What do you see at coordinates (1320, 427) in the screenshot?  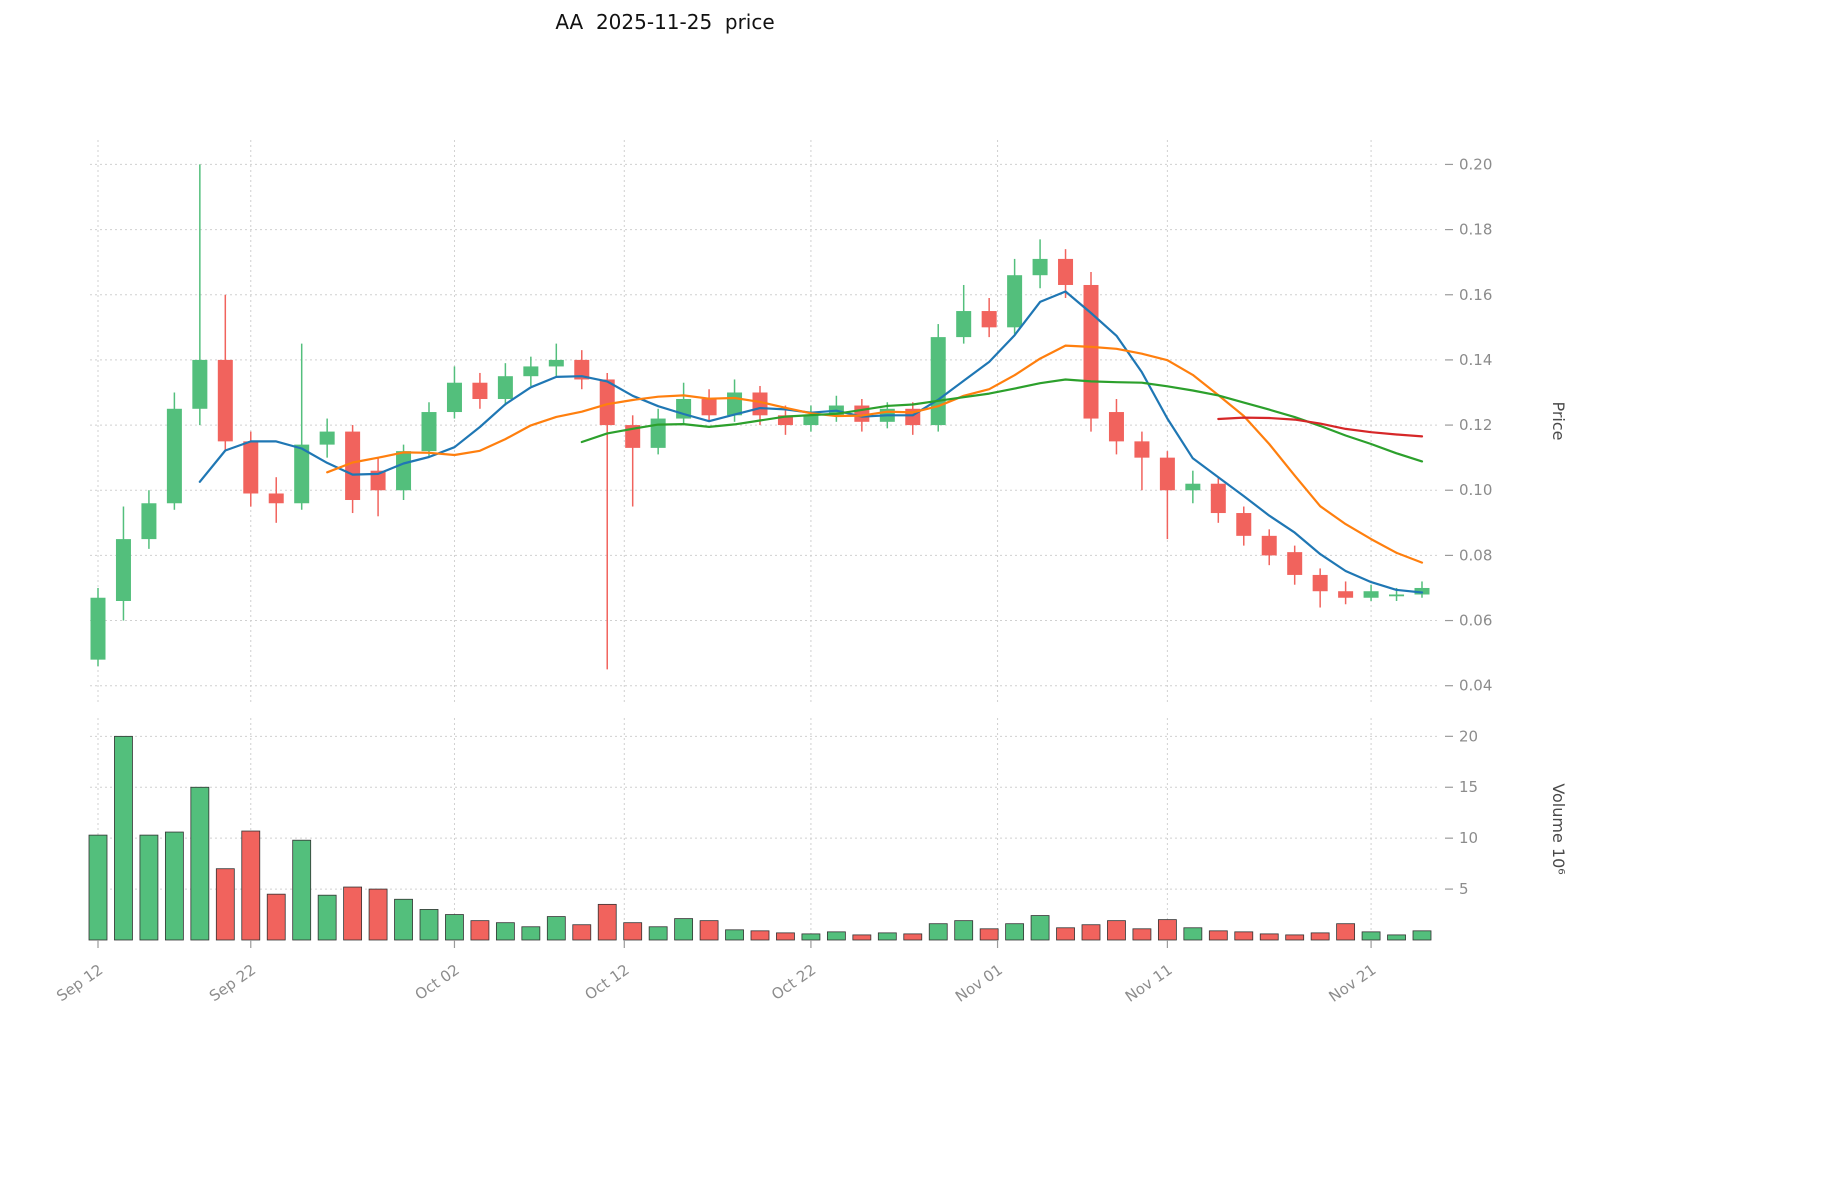 I see `ma-45-line` at bounding box center [1320, 427].